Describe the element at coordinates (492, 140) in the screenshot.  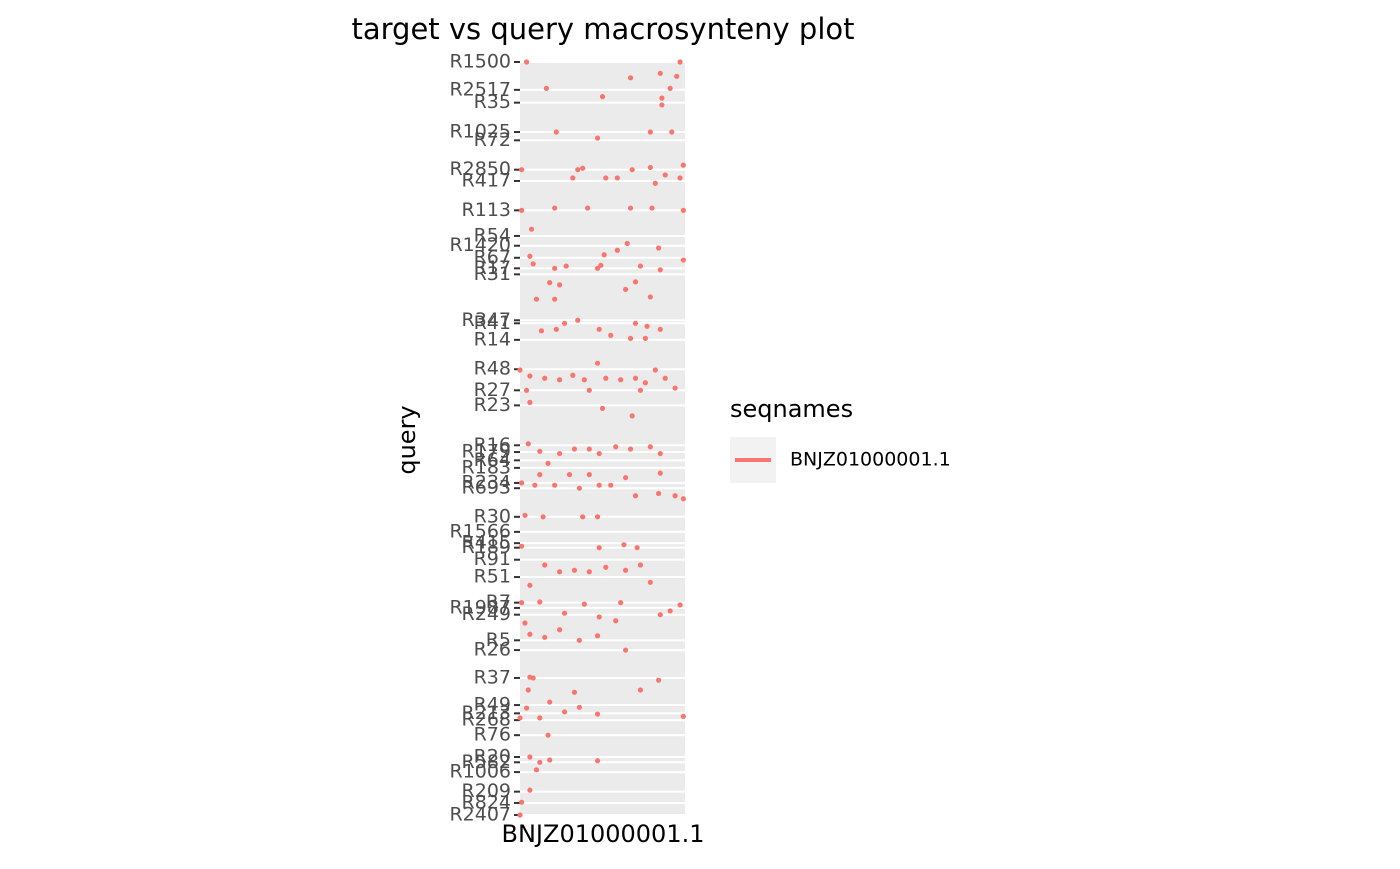
I see `y-tick-label: R72` at that location.